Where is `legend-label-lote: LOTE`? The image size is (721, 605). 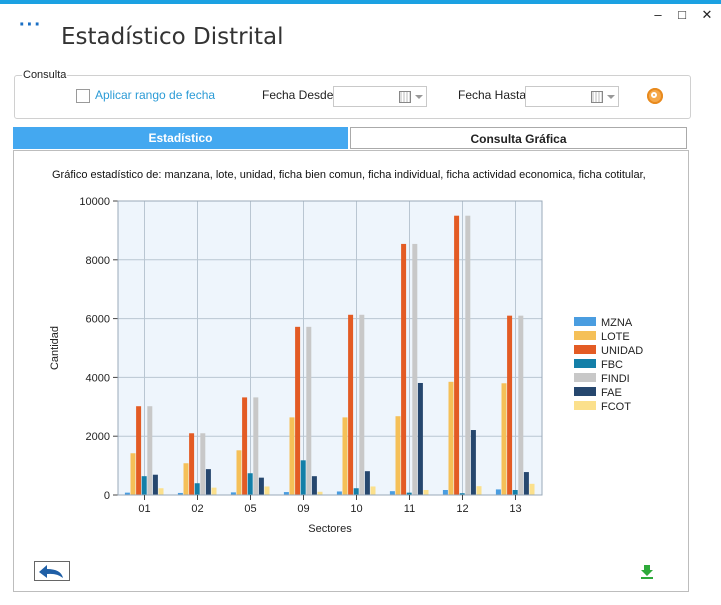
legend-label-lote: LOTE is located at coordinates (615, 337).